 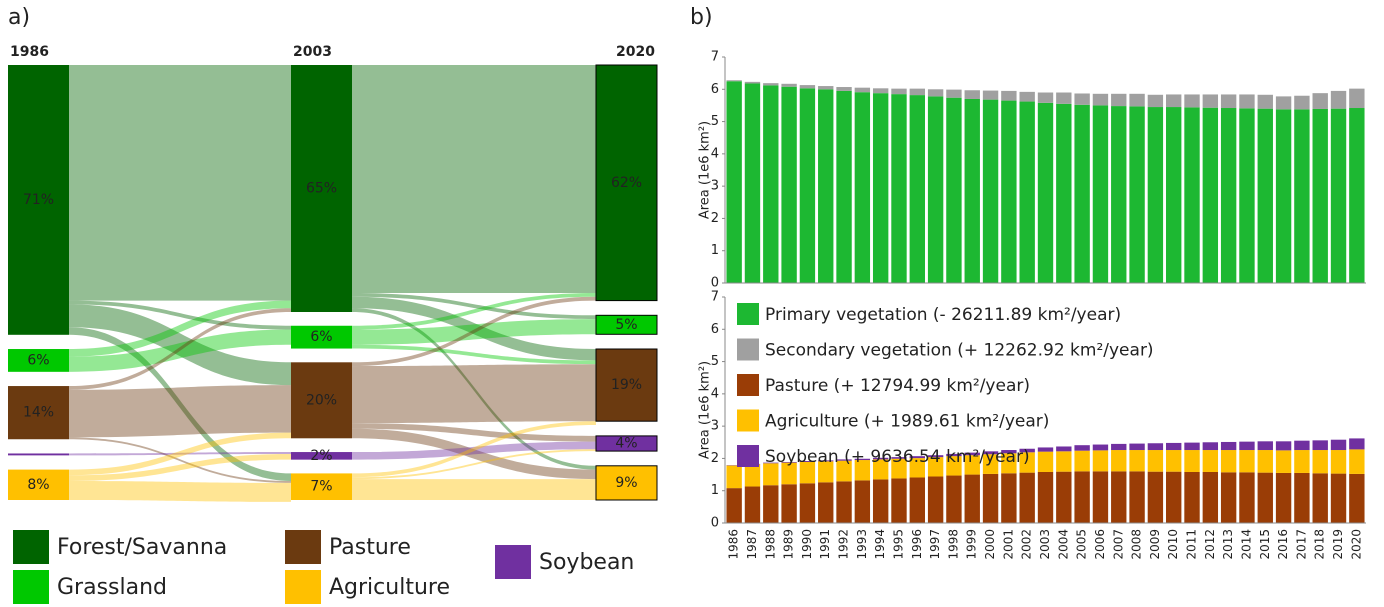 What do you see at coordinates (897, 457) in the screenshot?
I see `legend-label: Soybean (+ 9636.54 km²/year)` at bounding box center [897, 457].